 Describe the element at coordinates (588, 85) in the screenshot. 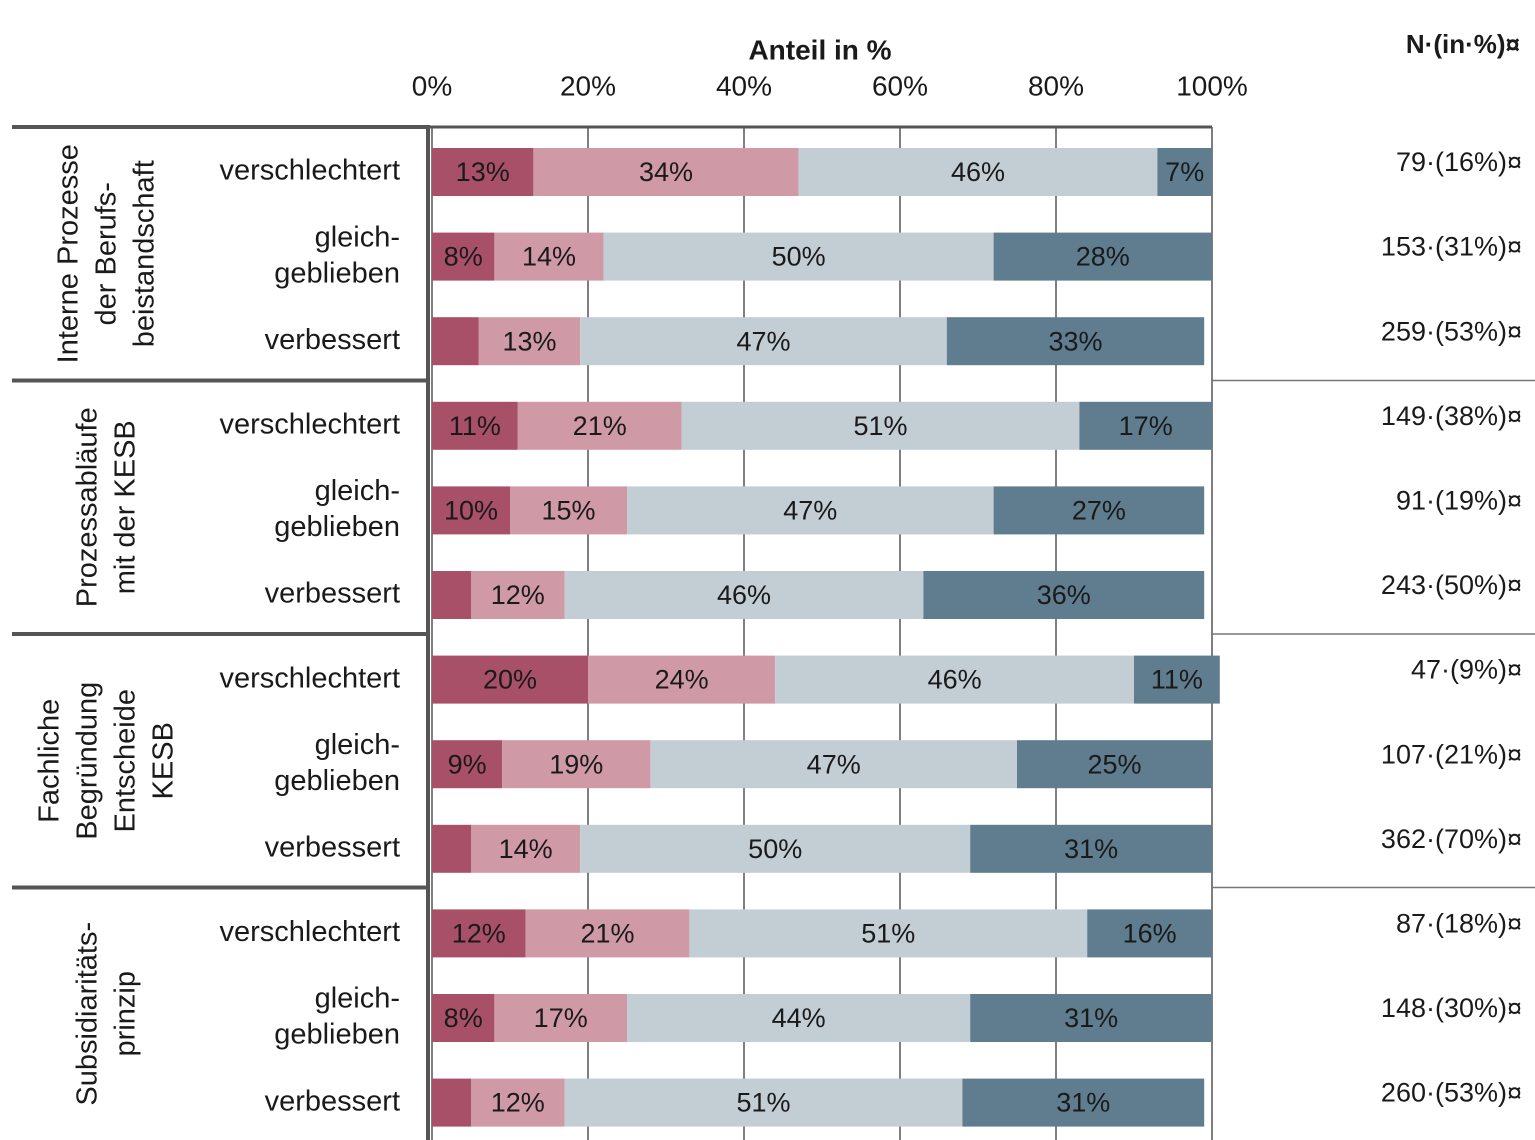

I see `x-tick-label: 20%` at that location.